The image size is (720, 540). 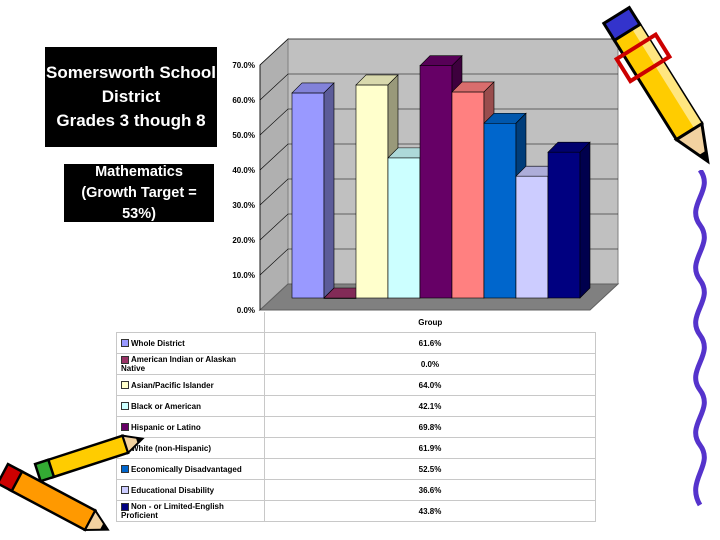 I want to click on legend-entry: Asian/Pacific Islander, so click(x=190, y=385).